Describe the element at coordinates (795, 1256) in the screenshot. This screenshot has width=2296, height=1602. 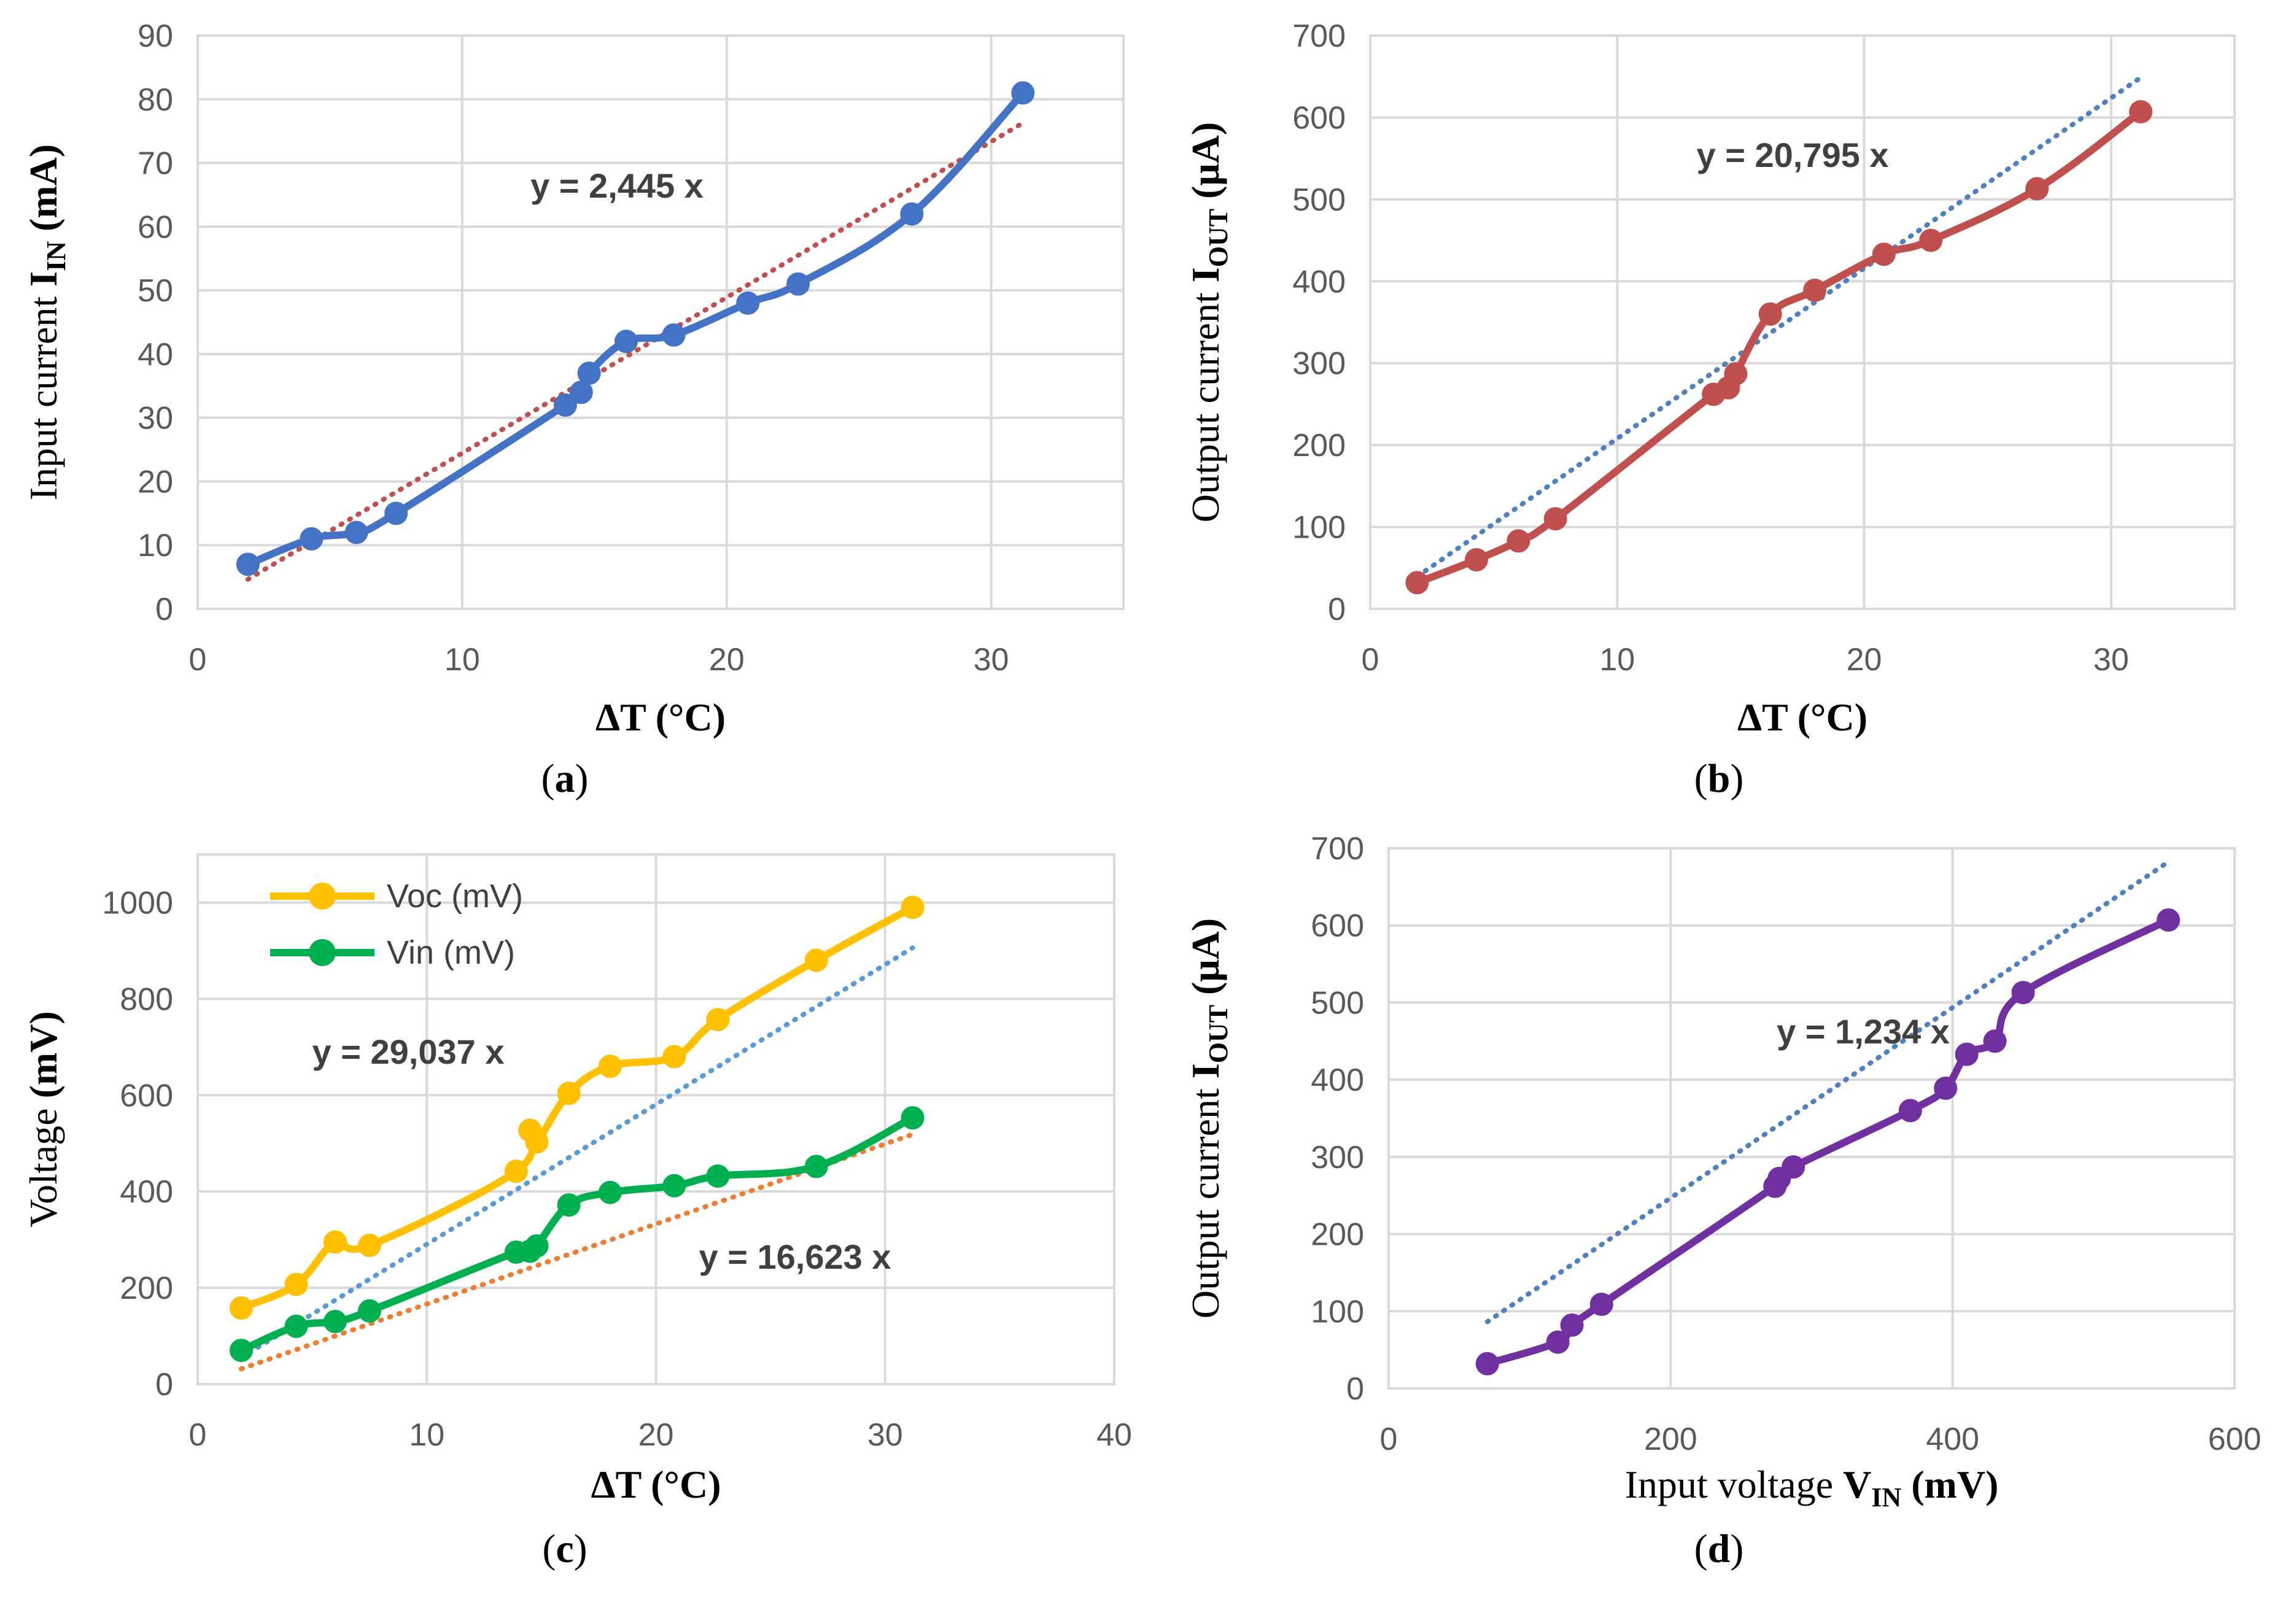
I see `equation-label-c: y = 16,623 x` at that location.